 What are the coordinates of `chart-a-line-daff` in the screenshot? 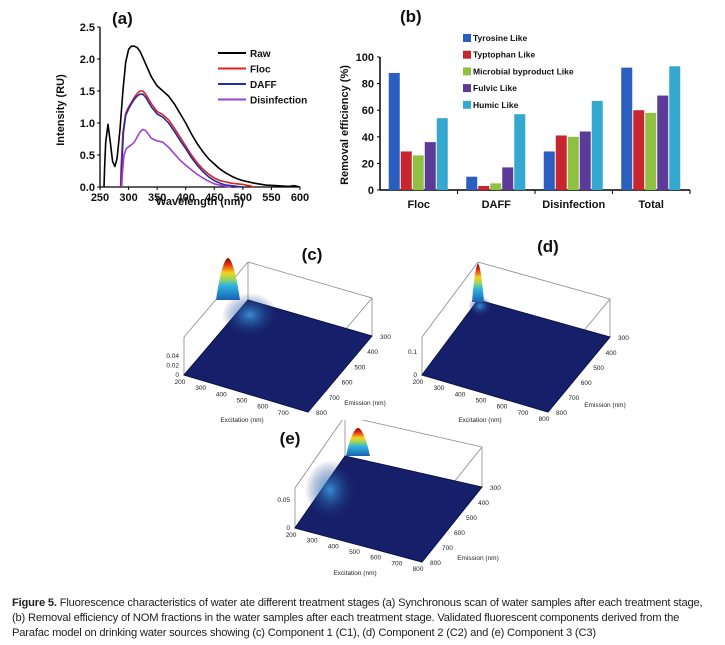 It's located at (181, 140).